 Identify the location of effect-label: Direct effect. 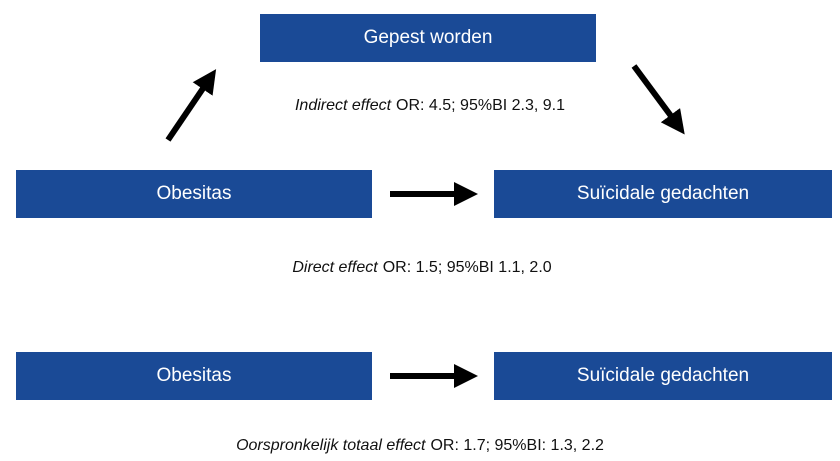
(335, 267).